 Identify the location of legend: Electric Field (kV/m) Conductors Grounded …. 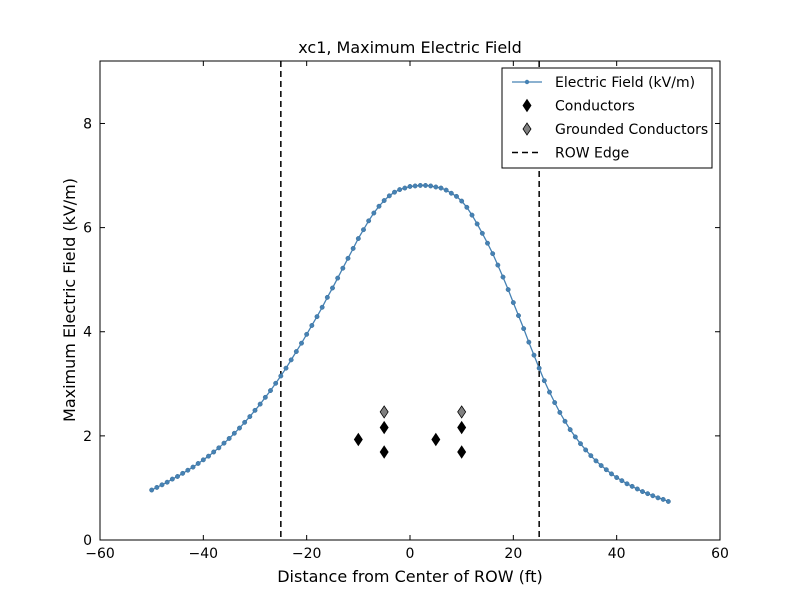
(607, 118).